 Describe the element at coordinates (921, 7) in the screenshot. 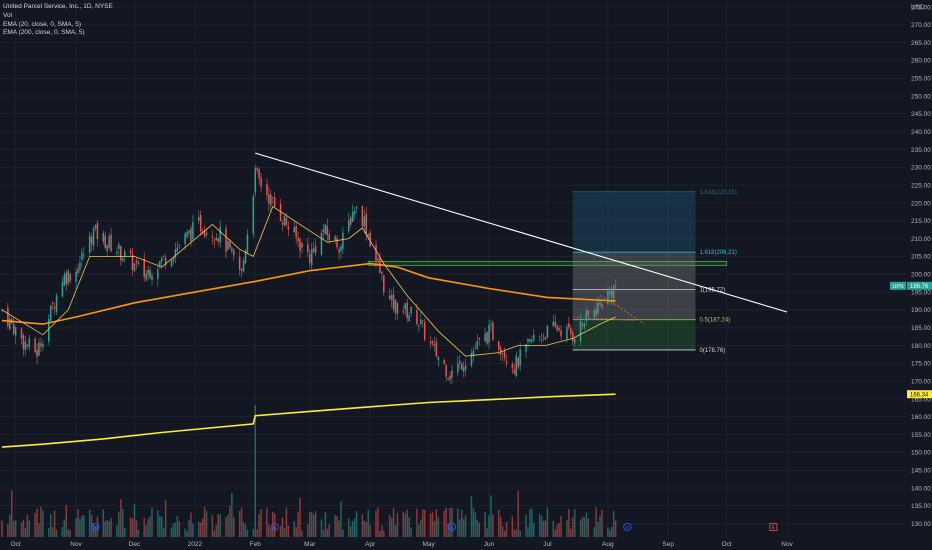

I see `y-tick-label: 275.00` at that location.